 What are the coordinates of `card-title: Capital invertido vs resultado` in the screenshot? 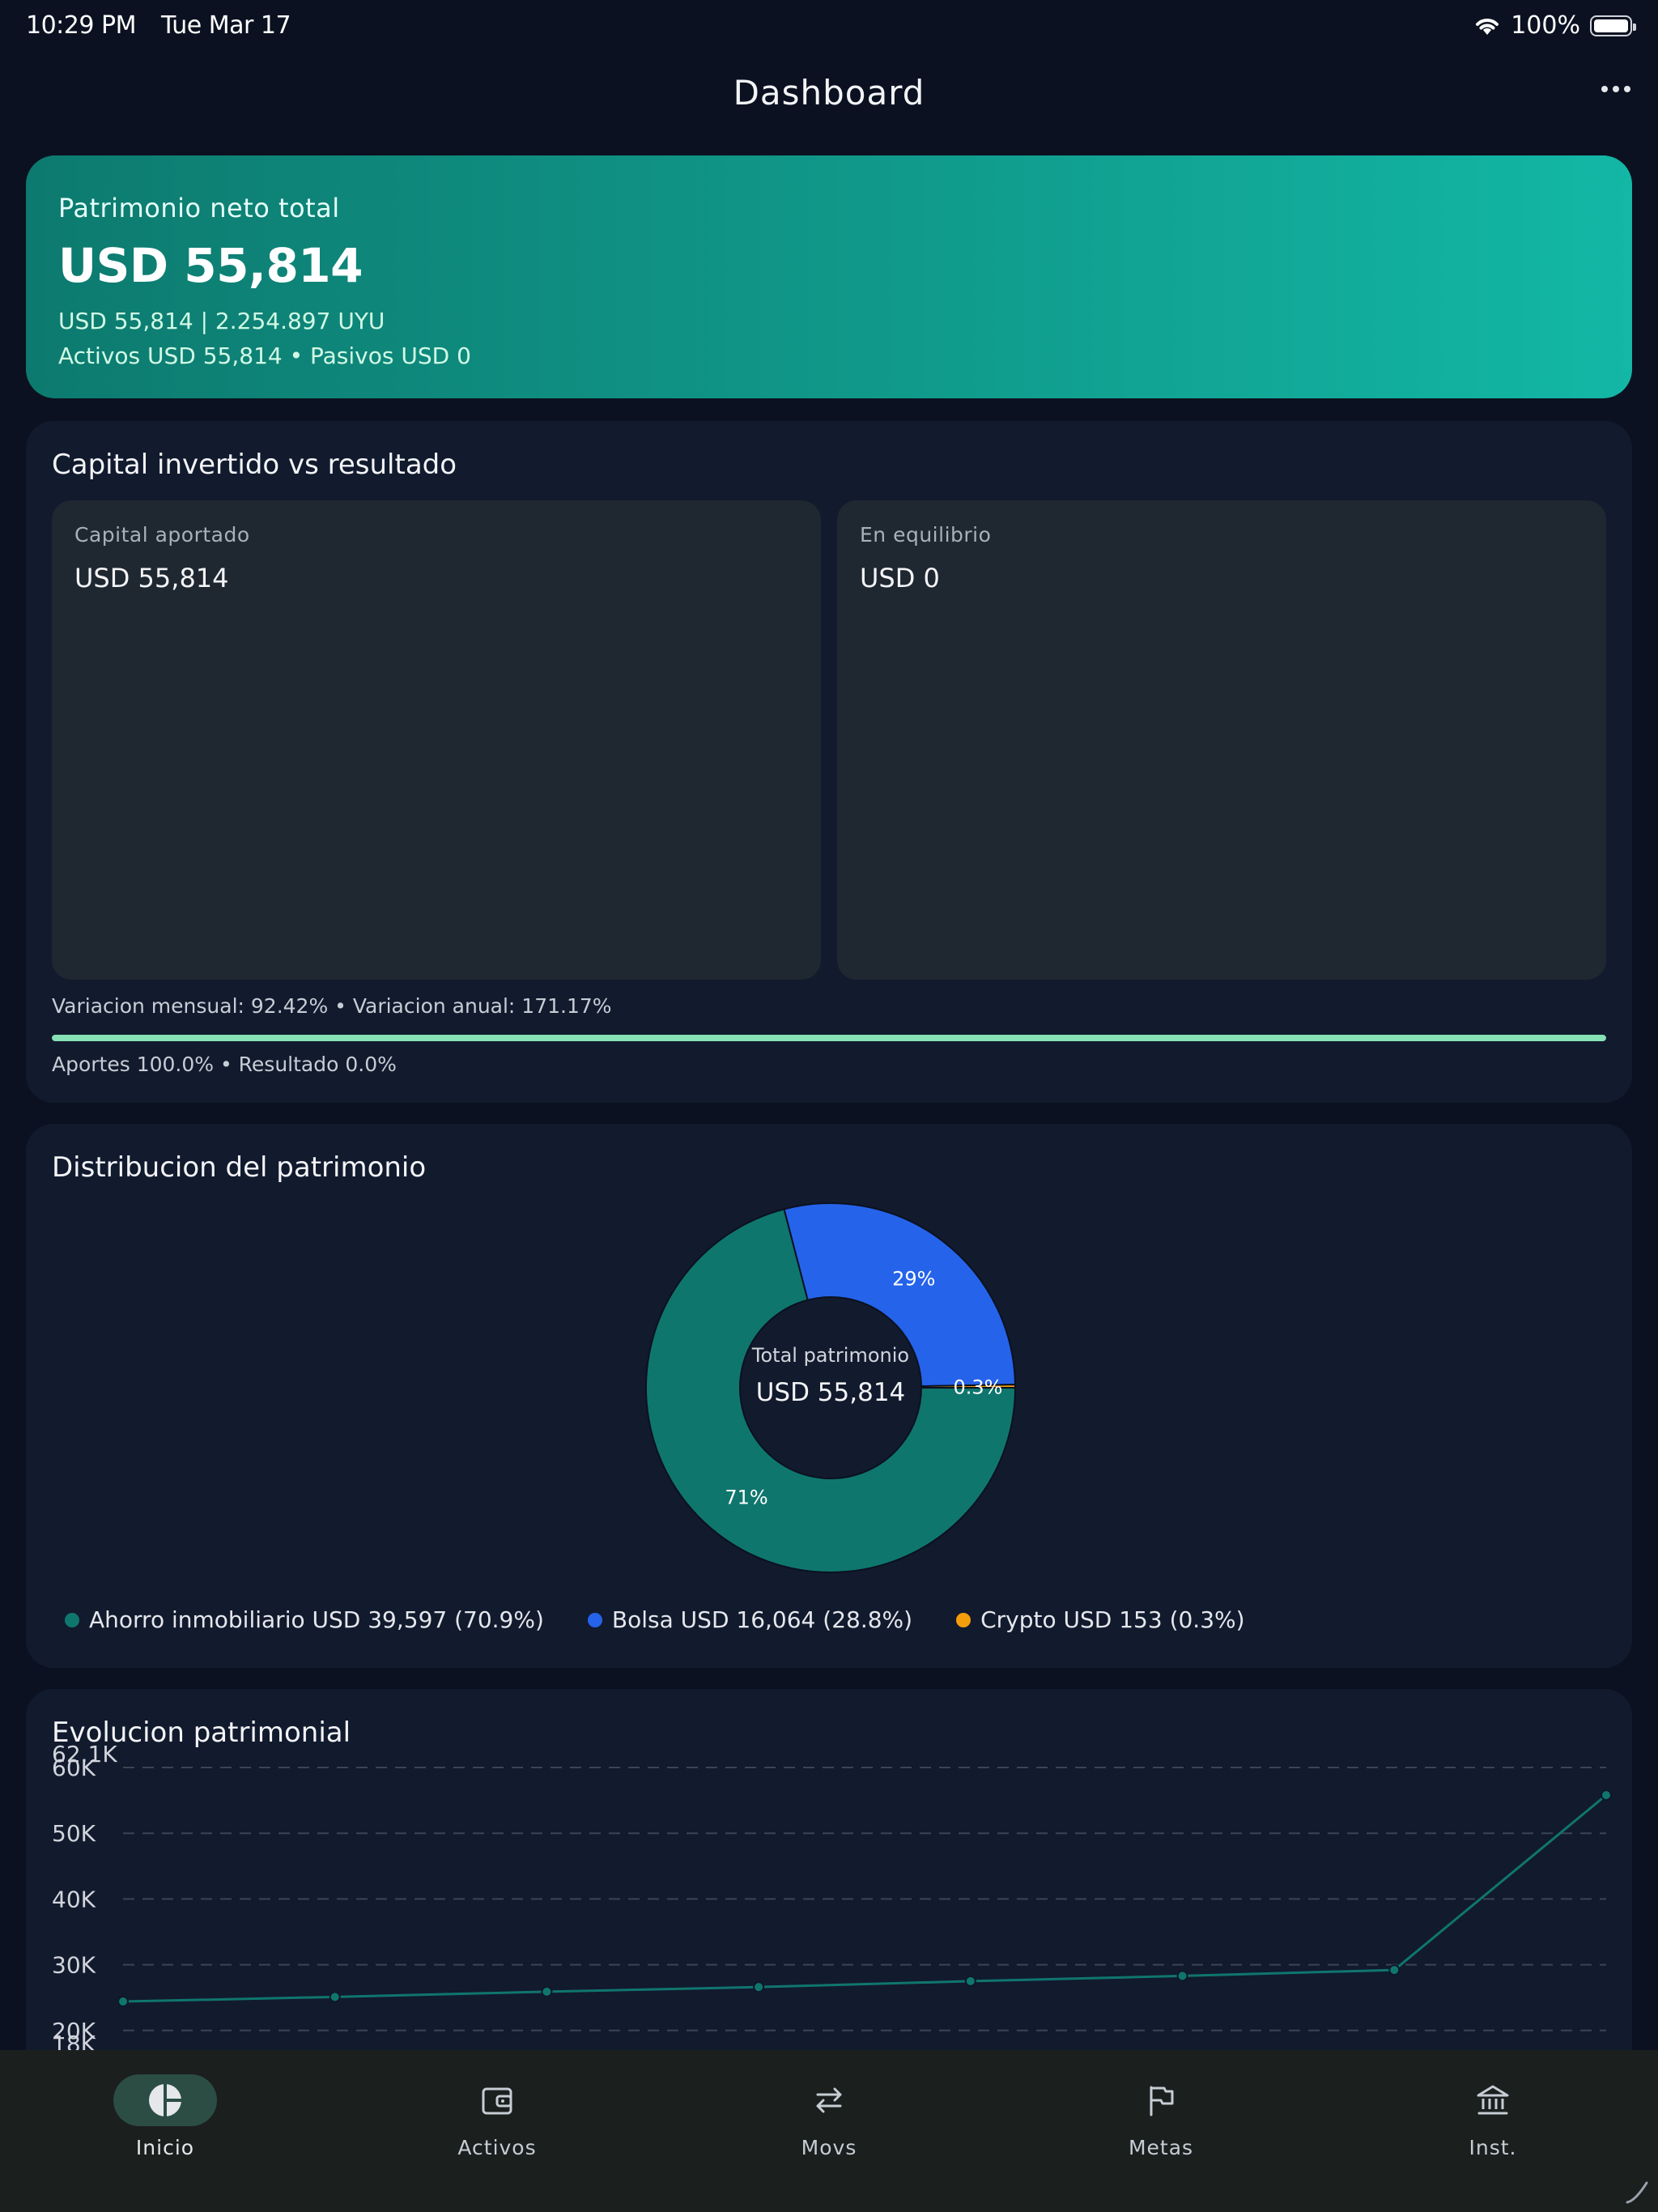 It's located at (254, 465).